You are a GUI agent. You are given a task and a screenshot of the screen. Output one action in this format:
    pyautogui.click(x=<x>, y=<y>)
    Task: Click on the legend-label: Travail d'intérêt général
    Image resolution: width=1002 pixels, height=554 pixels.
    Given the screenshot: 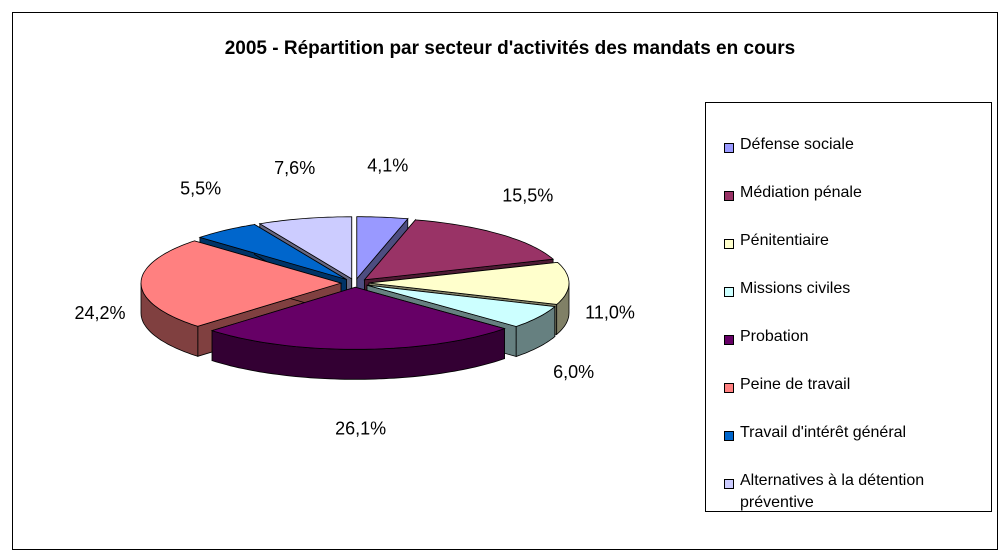 What is the action you would take?
    pyautogui.click(x=823, y=432)
    